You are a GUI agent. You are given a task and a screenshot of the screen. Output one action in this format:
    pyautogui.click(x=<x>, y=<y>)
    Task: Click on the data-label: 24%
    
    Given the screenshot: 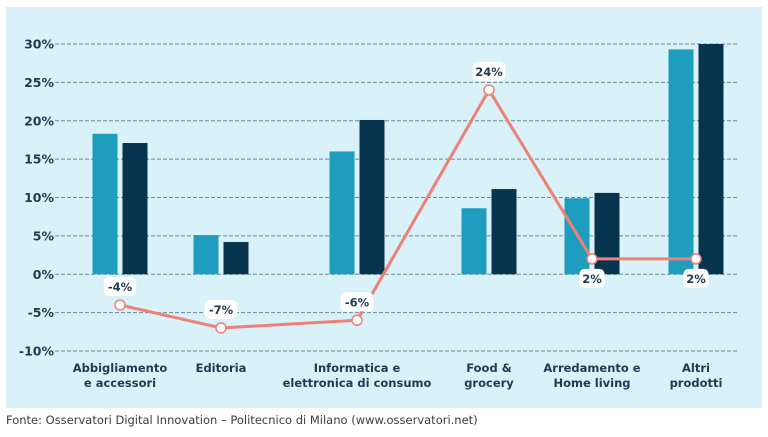 What is the action you would take?
    pyautogui.click(x=489, y=72)
    